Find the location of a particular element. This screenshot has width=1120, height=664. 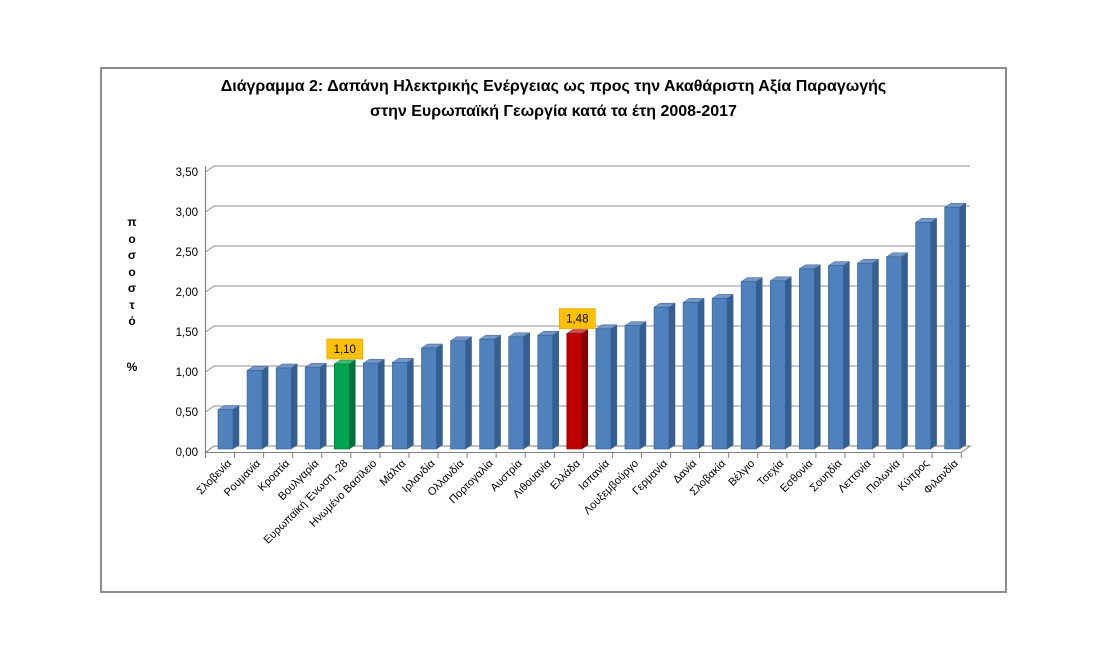

y-axis-title-letter: ό is located at coordinates (132, 321).